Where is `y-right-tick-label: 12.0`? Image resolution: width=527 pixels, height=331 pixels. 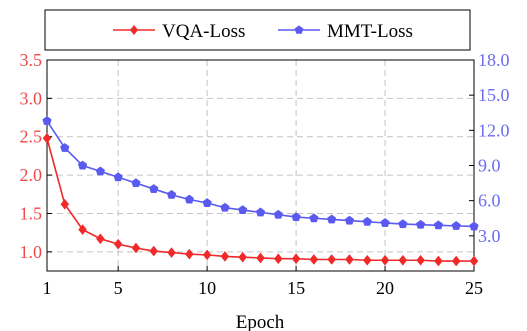
y-right-tick-label: 12.0 is located at coordinates (494, 130).